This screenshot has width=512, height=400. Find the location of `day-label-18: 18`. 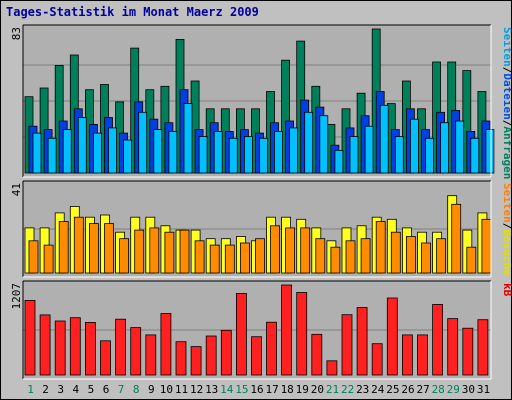

day-label-18: 18 is located at coordinates (287, 389).